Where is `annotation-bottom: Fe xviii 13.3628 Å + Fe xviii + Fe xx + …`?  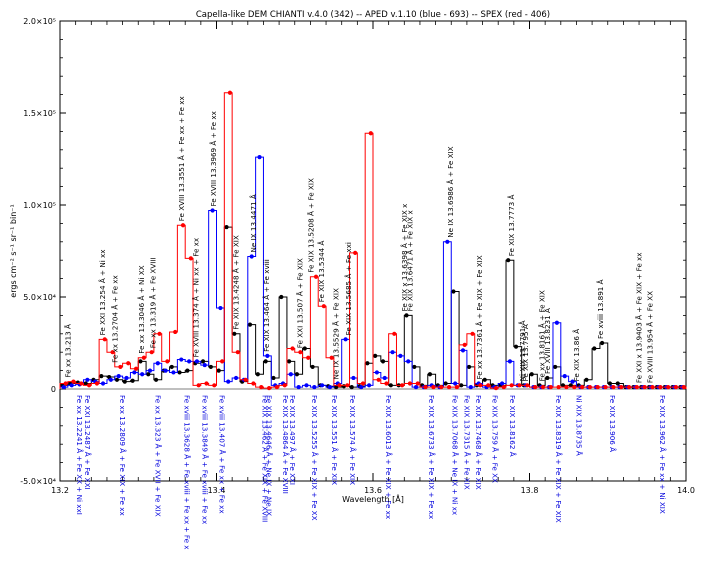 annotation-bottom: Fe xviii 13.3628 Å + Fe xviii + Fe xx + … is located at coordinates (186, 472).